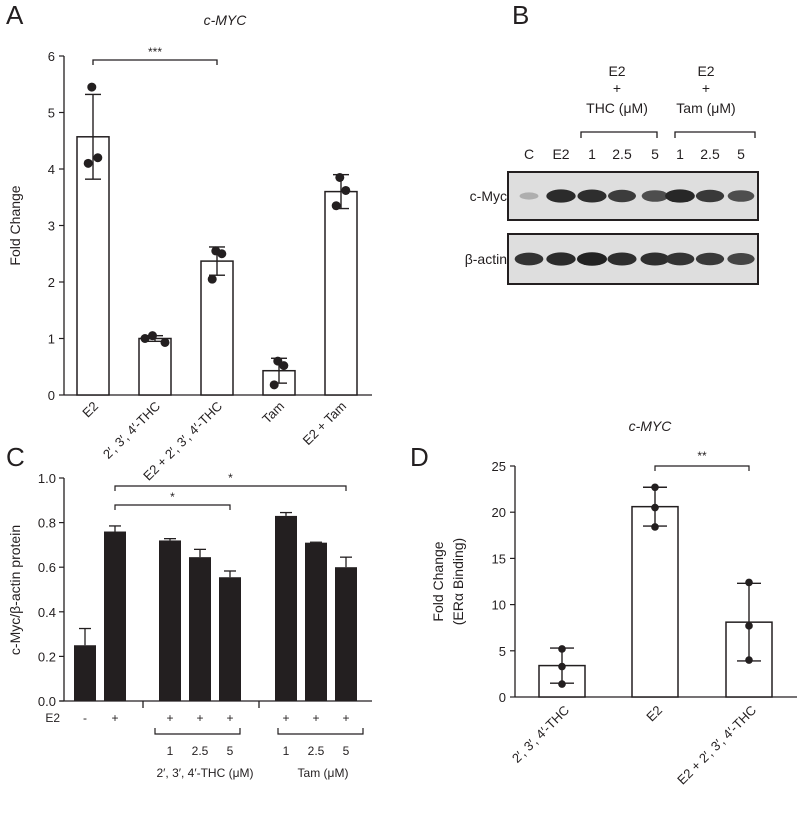 Image resolution: width=800 pixels, height=819 pixels. What do you see at coordinates (680, 154) in the screenshot?
I see `blot-lane-label: 1` at bounding box center [680, 154].